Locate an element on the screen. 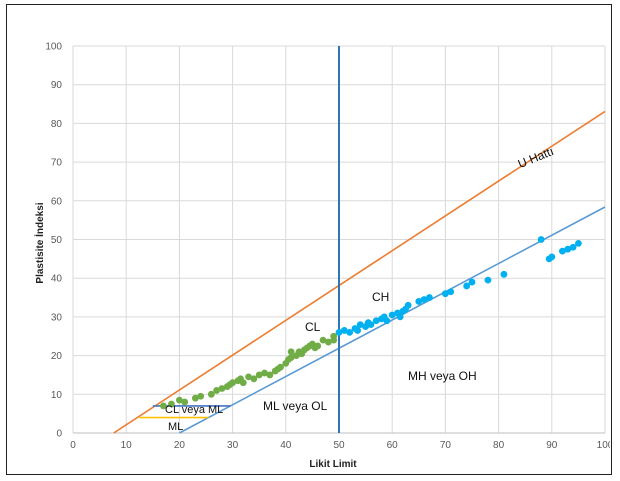 The width and height of the screenshot is (620, 481). u-line-label: U Hattı is located at coordinates (536, 157).